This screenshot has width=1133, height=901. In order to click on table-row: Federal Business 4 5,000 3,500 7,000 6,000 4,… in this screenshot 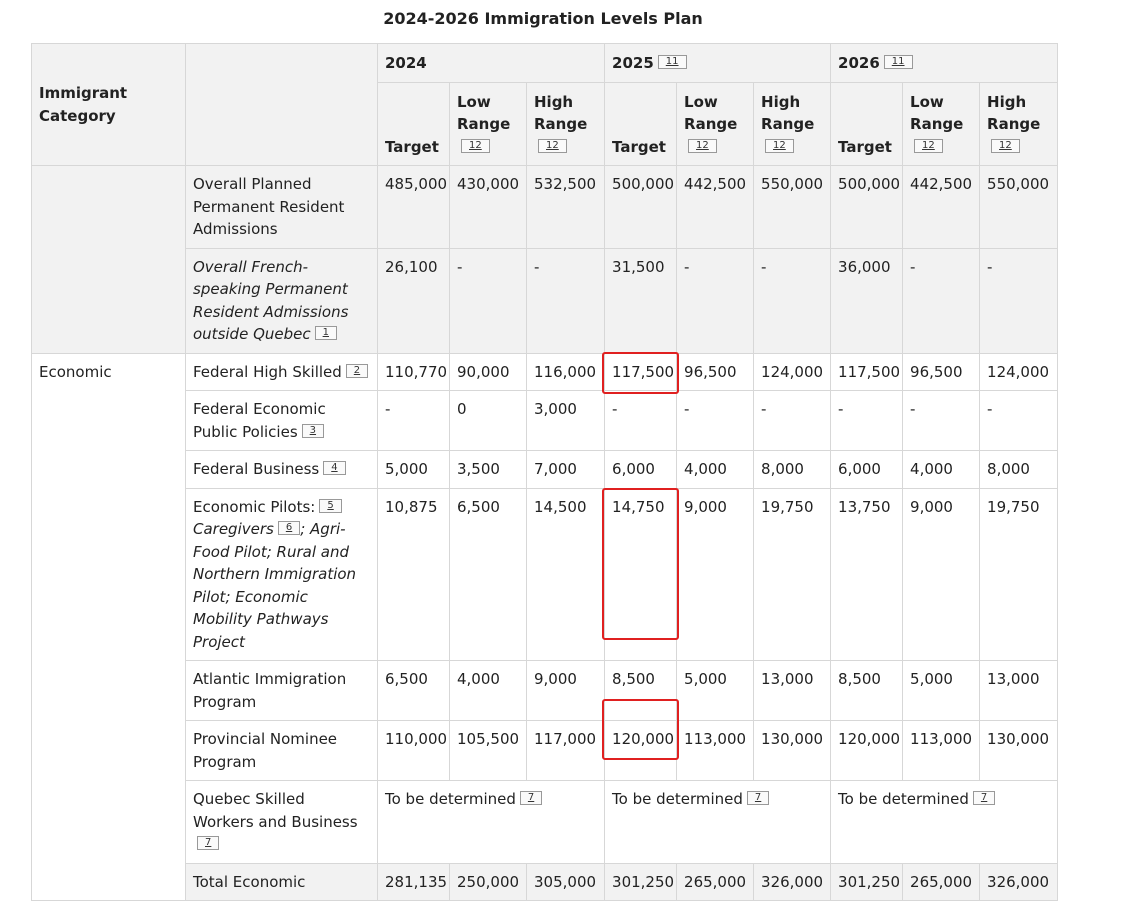, I will do `click(545, 469)`.